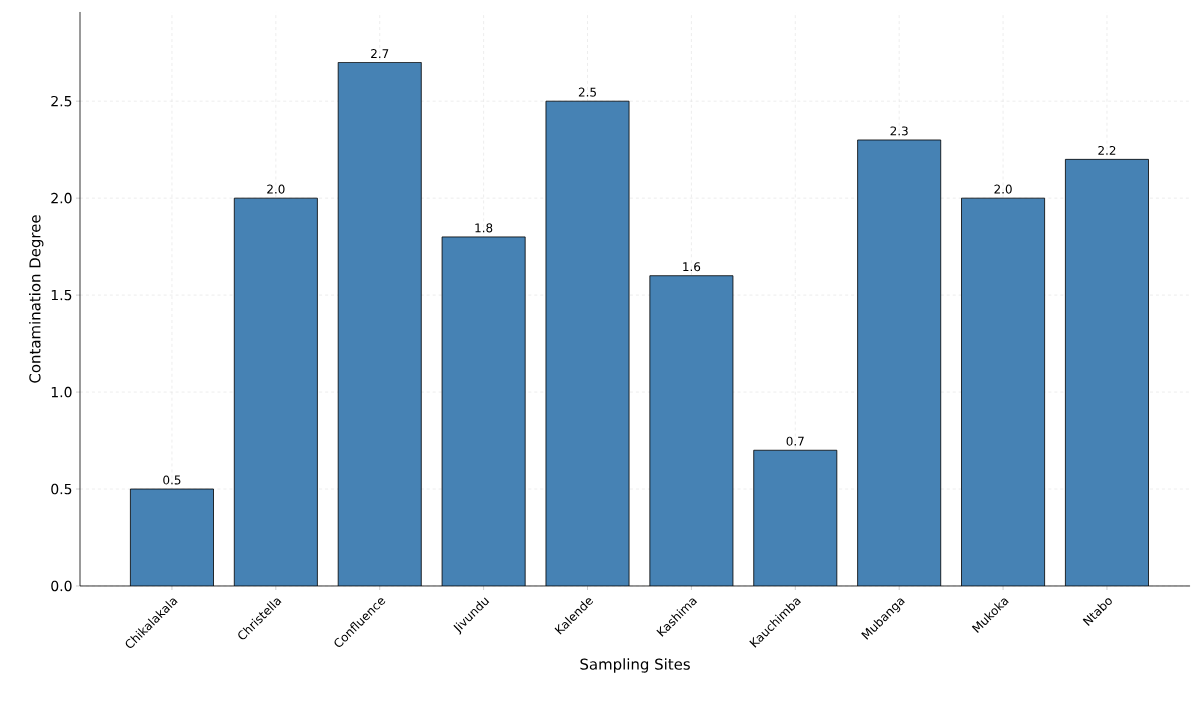 This screenshot has width=1193, height=705. Describe the element at coordinates (61, 101) in the screenshot. I see `y-tick-label: 2.5` at that location.